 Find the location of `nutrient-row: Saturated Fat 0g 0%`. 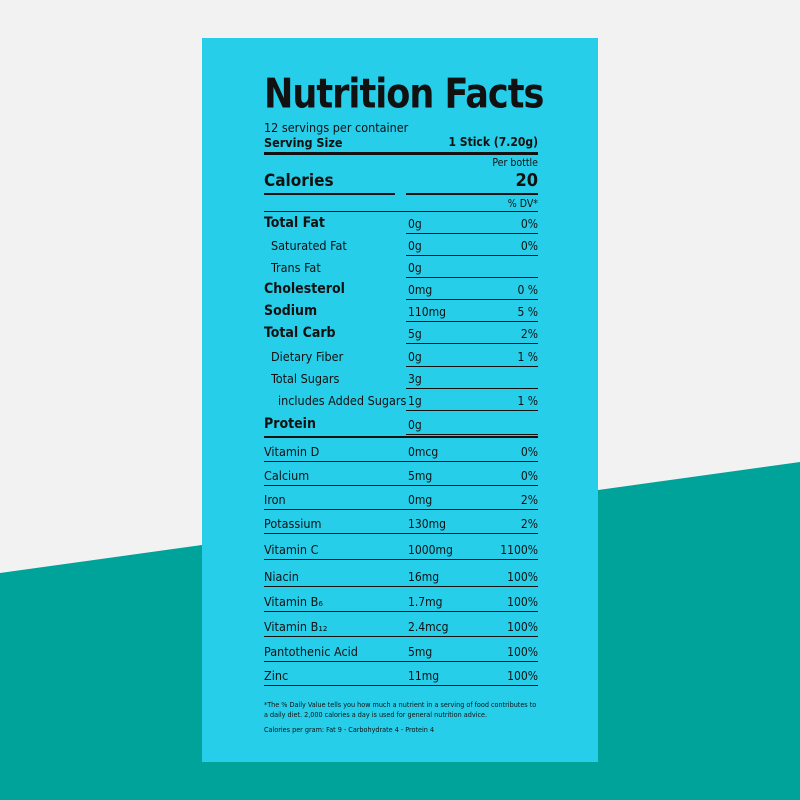

nutrient-row: Saturated Fat 0g 0% is located at coordinates (401, 245).